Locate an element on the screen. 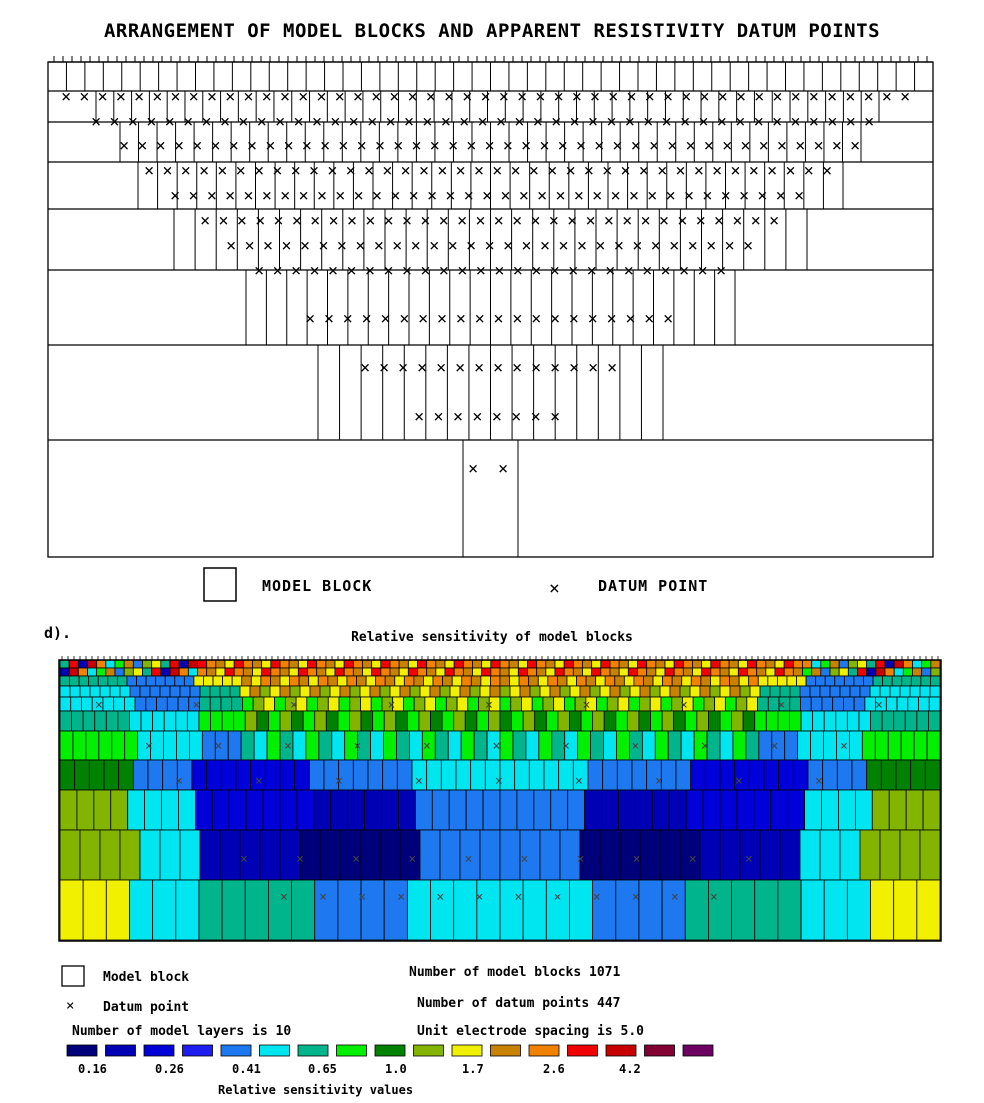 This screenshot has height=1103, width=984. legend-datum-point-label: DATUM POINT is located at coordinates (653, 586).